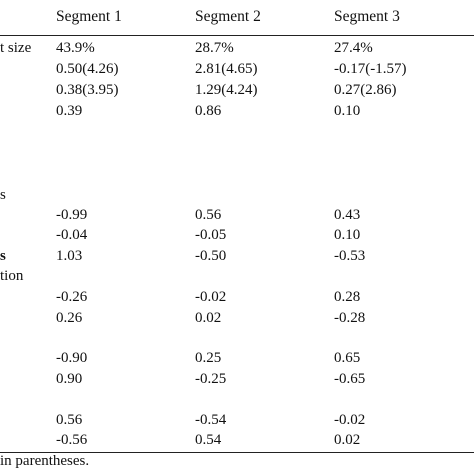  What do you see at coordinates (72, 358) in the screenshot?
I see `table-cell: -0.90` at bounding box center [72, 358].